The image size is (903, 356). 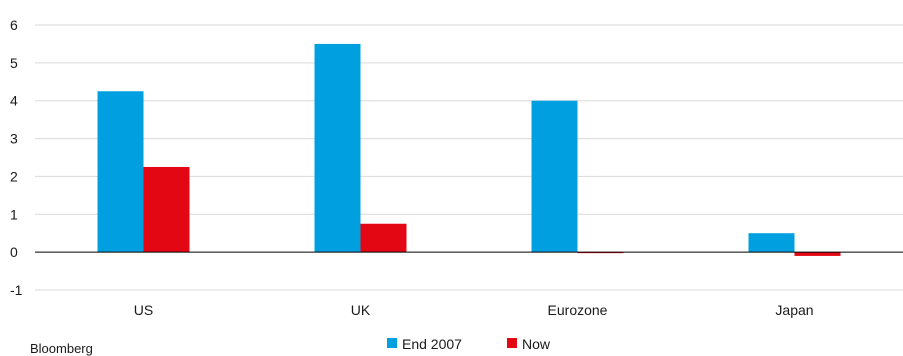 I want to click on y-tick-label: 6, so click(x=14, y=25).